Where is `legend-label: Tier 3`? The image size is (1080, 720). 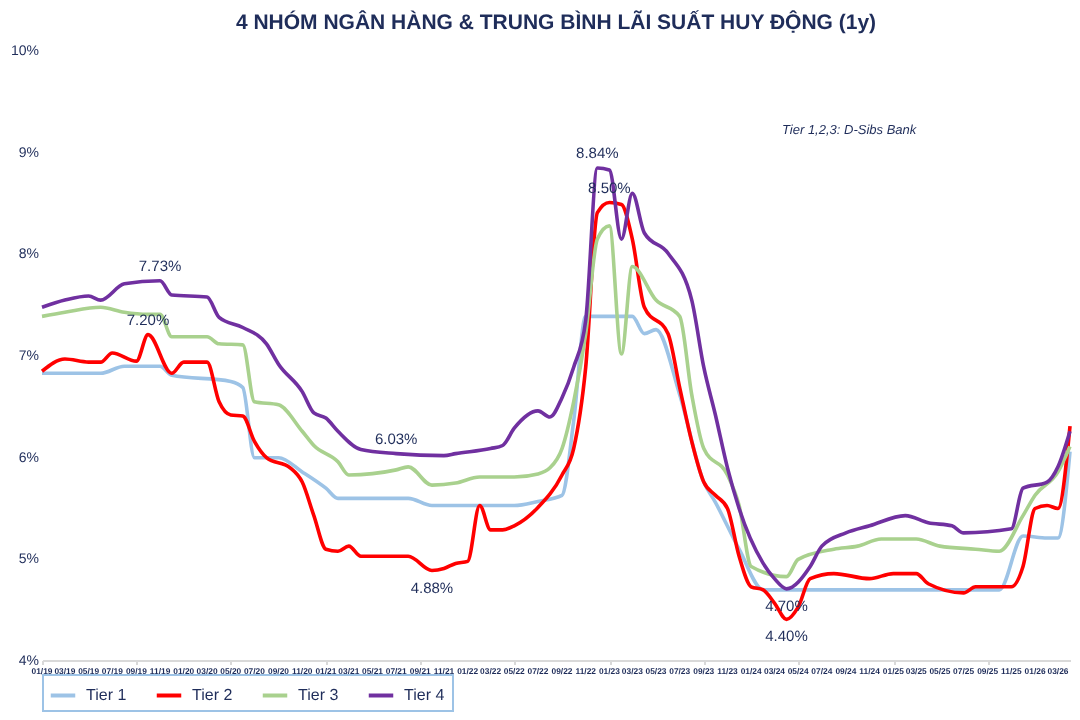 legend-label: Tier 3 is located at coordinates (319, 694).